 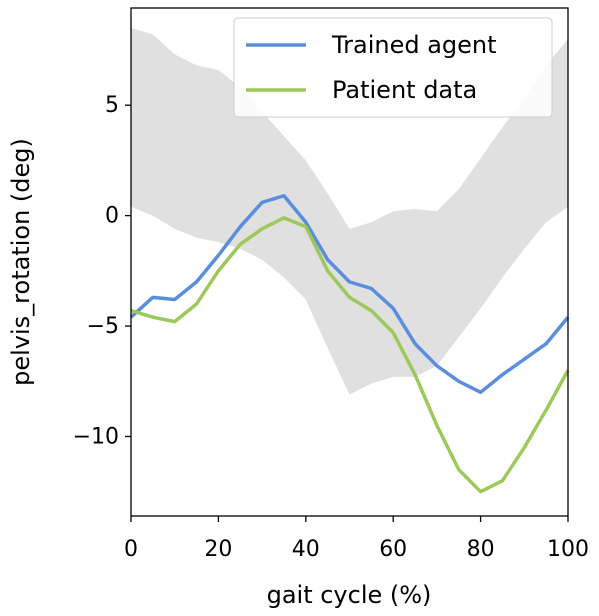 I want to click on legend-label: Patient data, so click(x=404, y=90).